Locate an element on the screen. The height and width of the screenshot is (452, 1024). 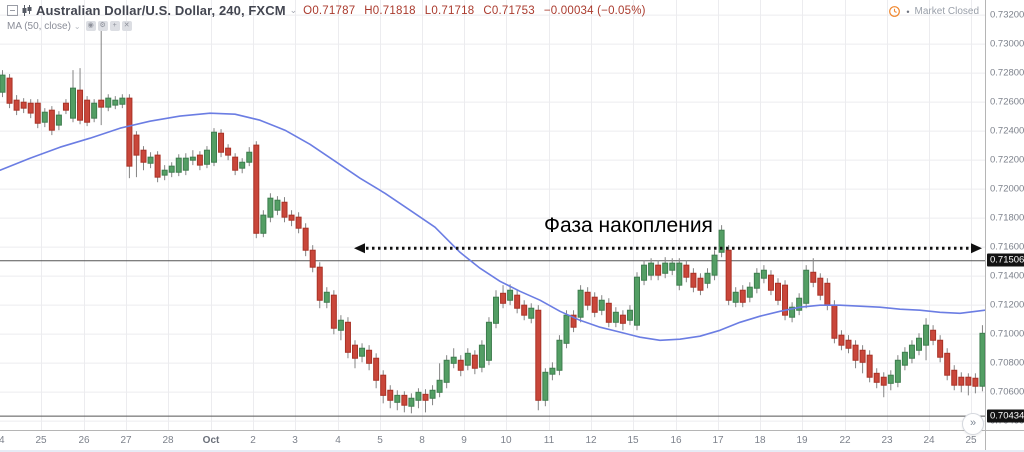
price-tick-label: 0.72600 is located at coordinates (1007, 102).